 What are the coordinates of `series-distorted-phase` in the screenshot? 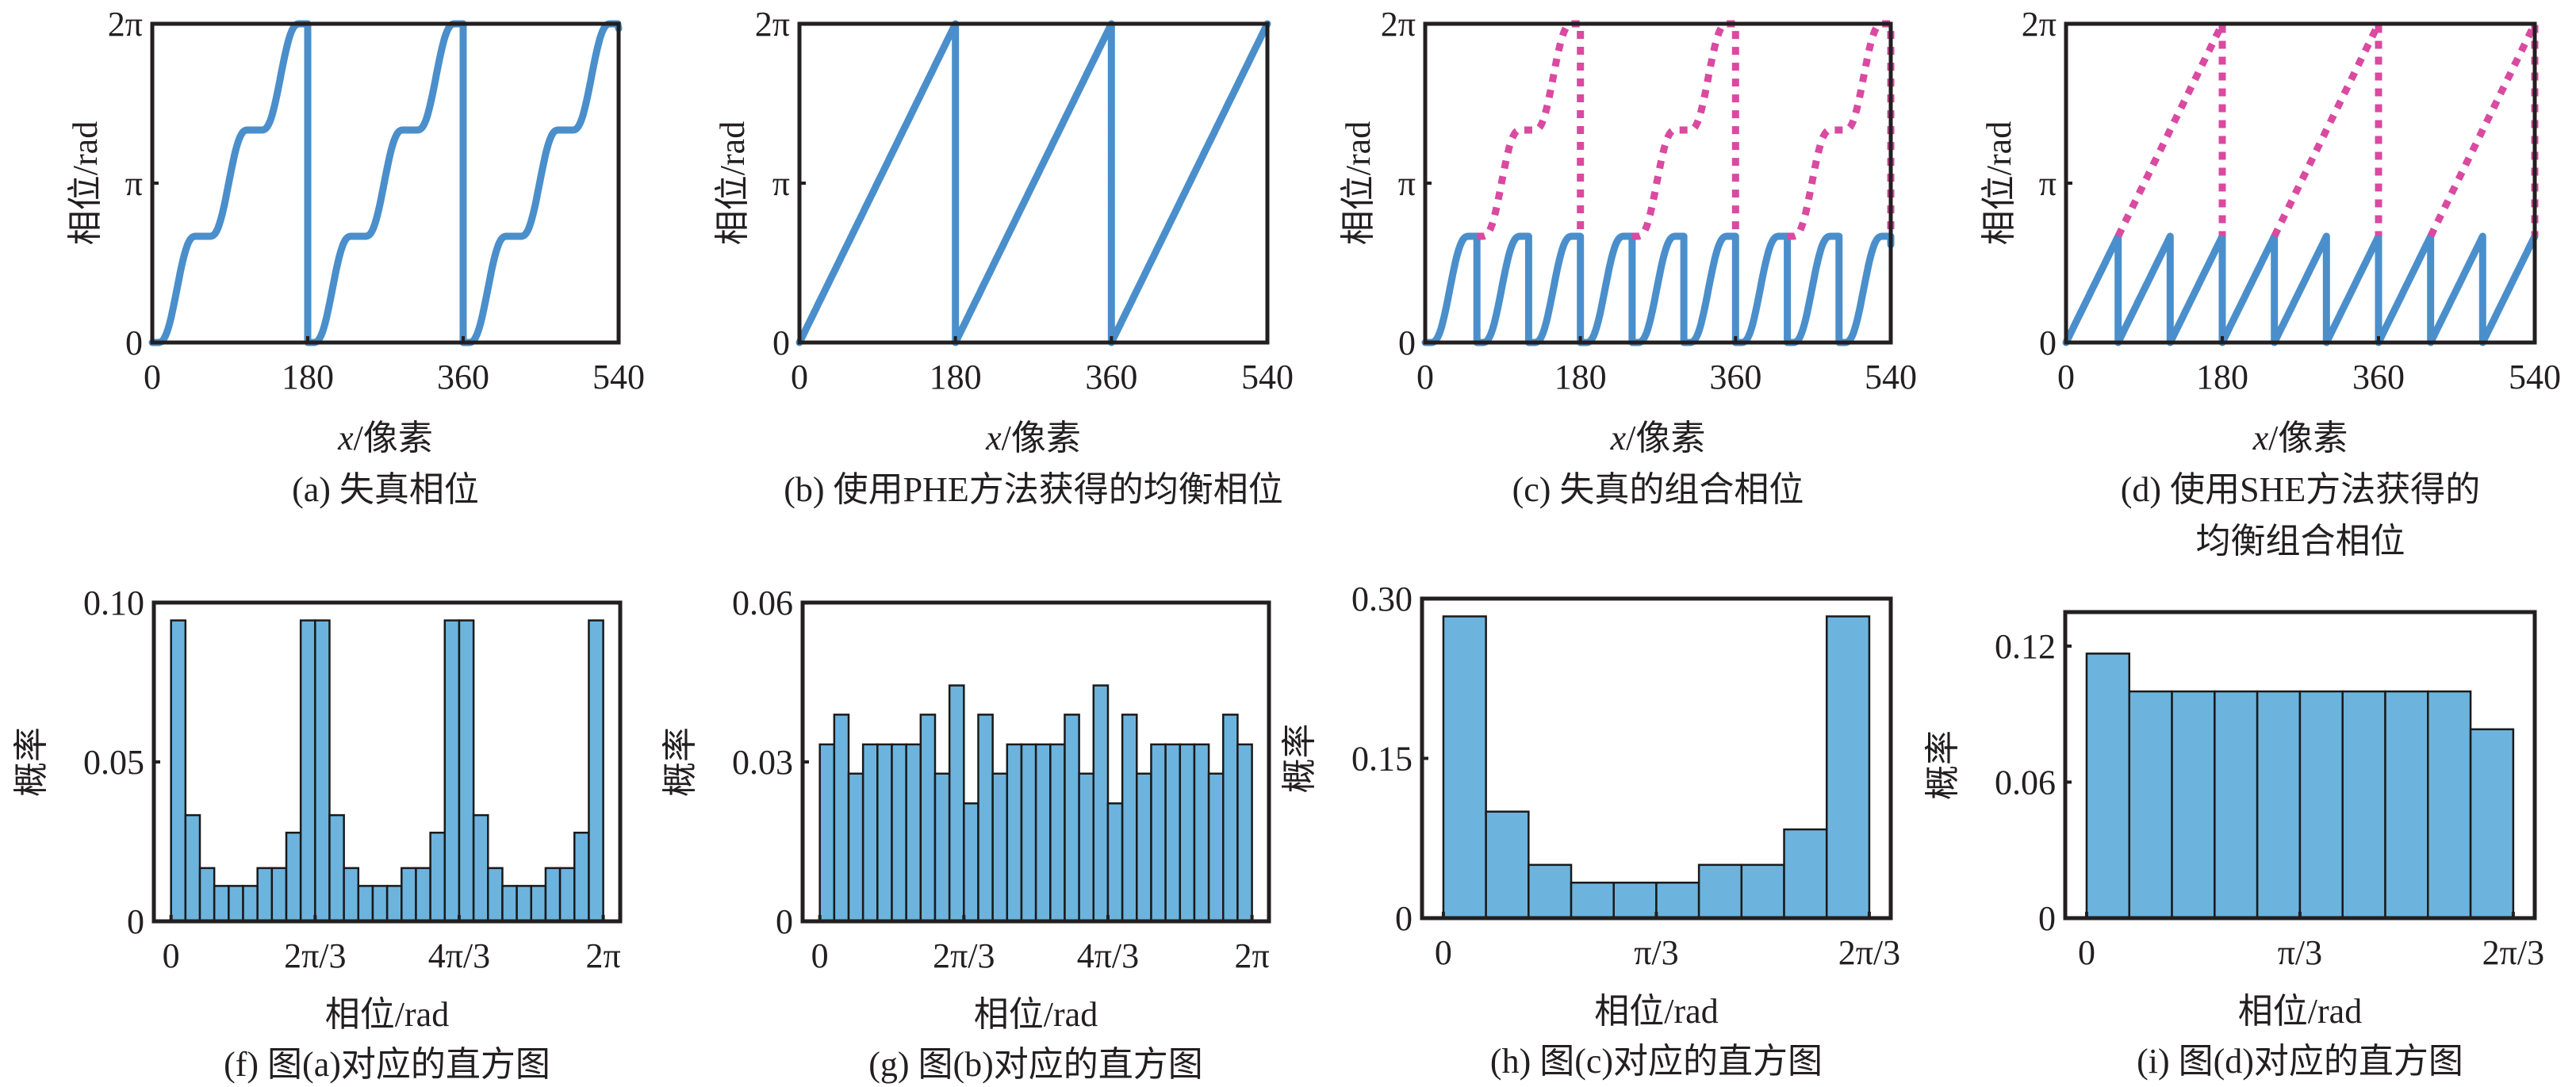 It's located at (386, 183).